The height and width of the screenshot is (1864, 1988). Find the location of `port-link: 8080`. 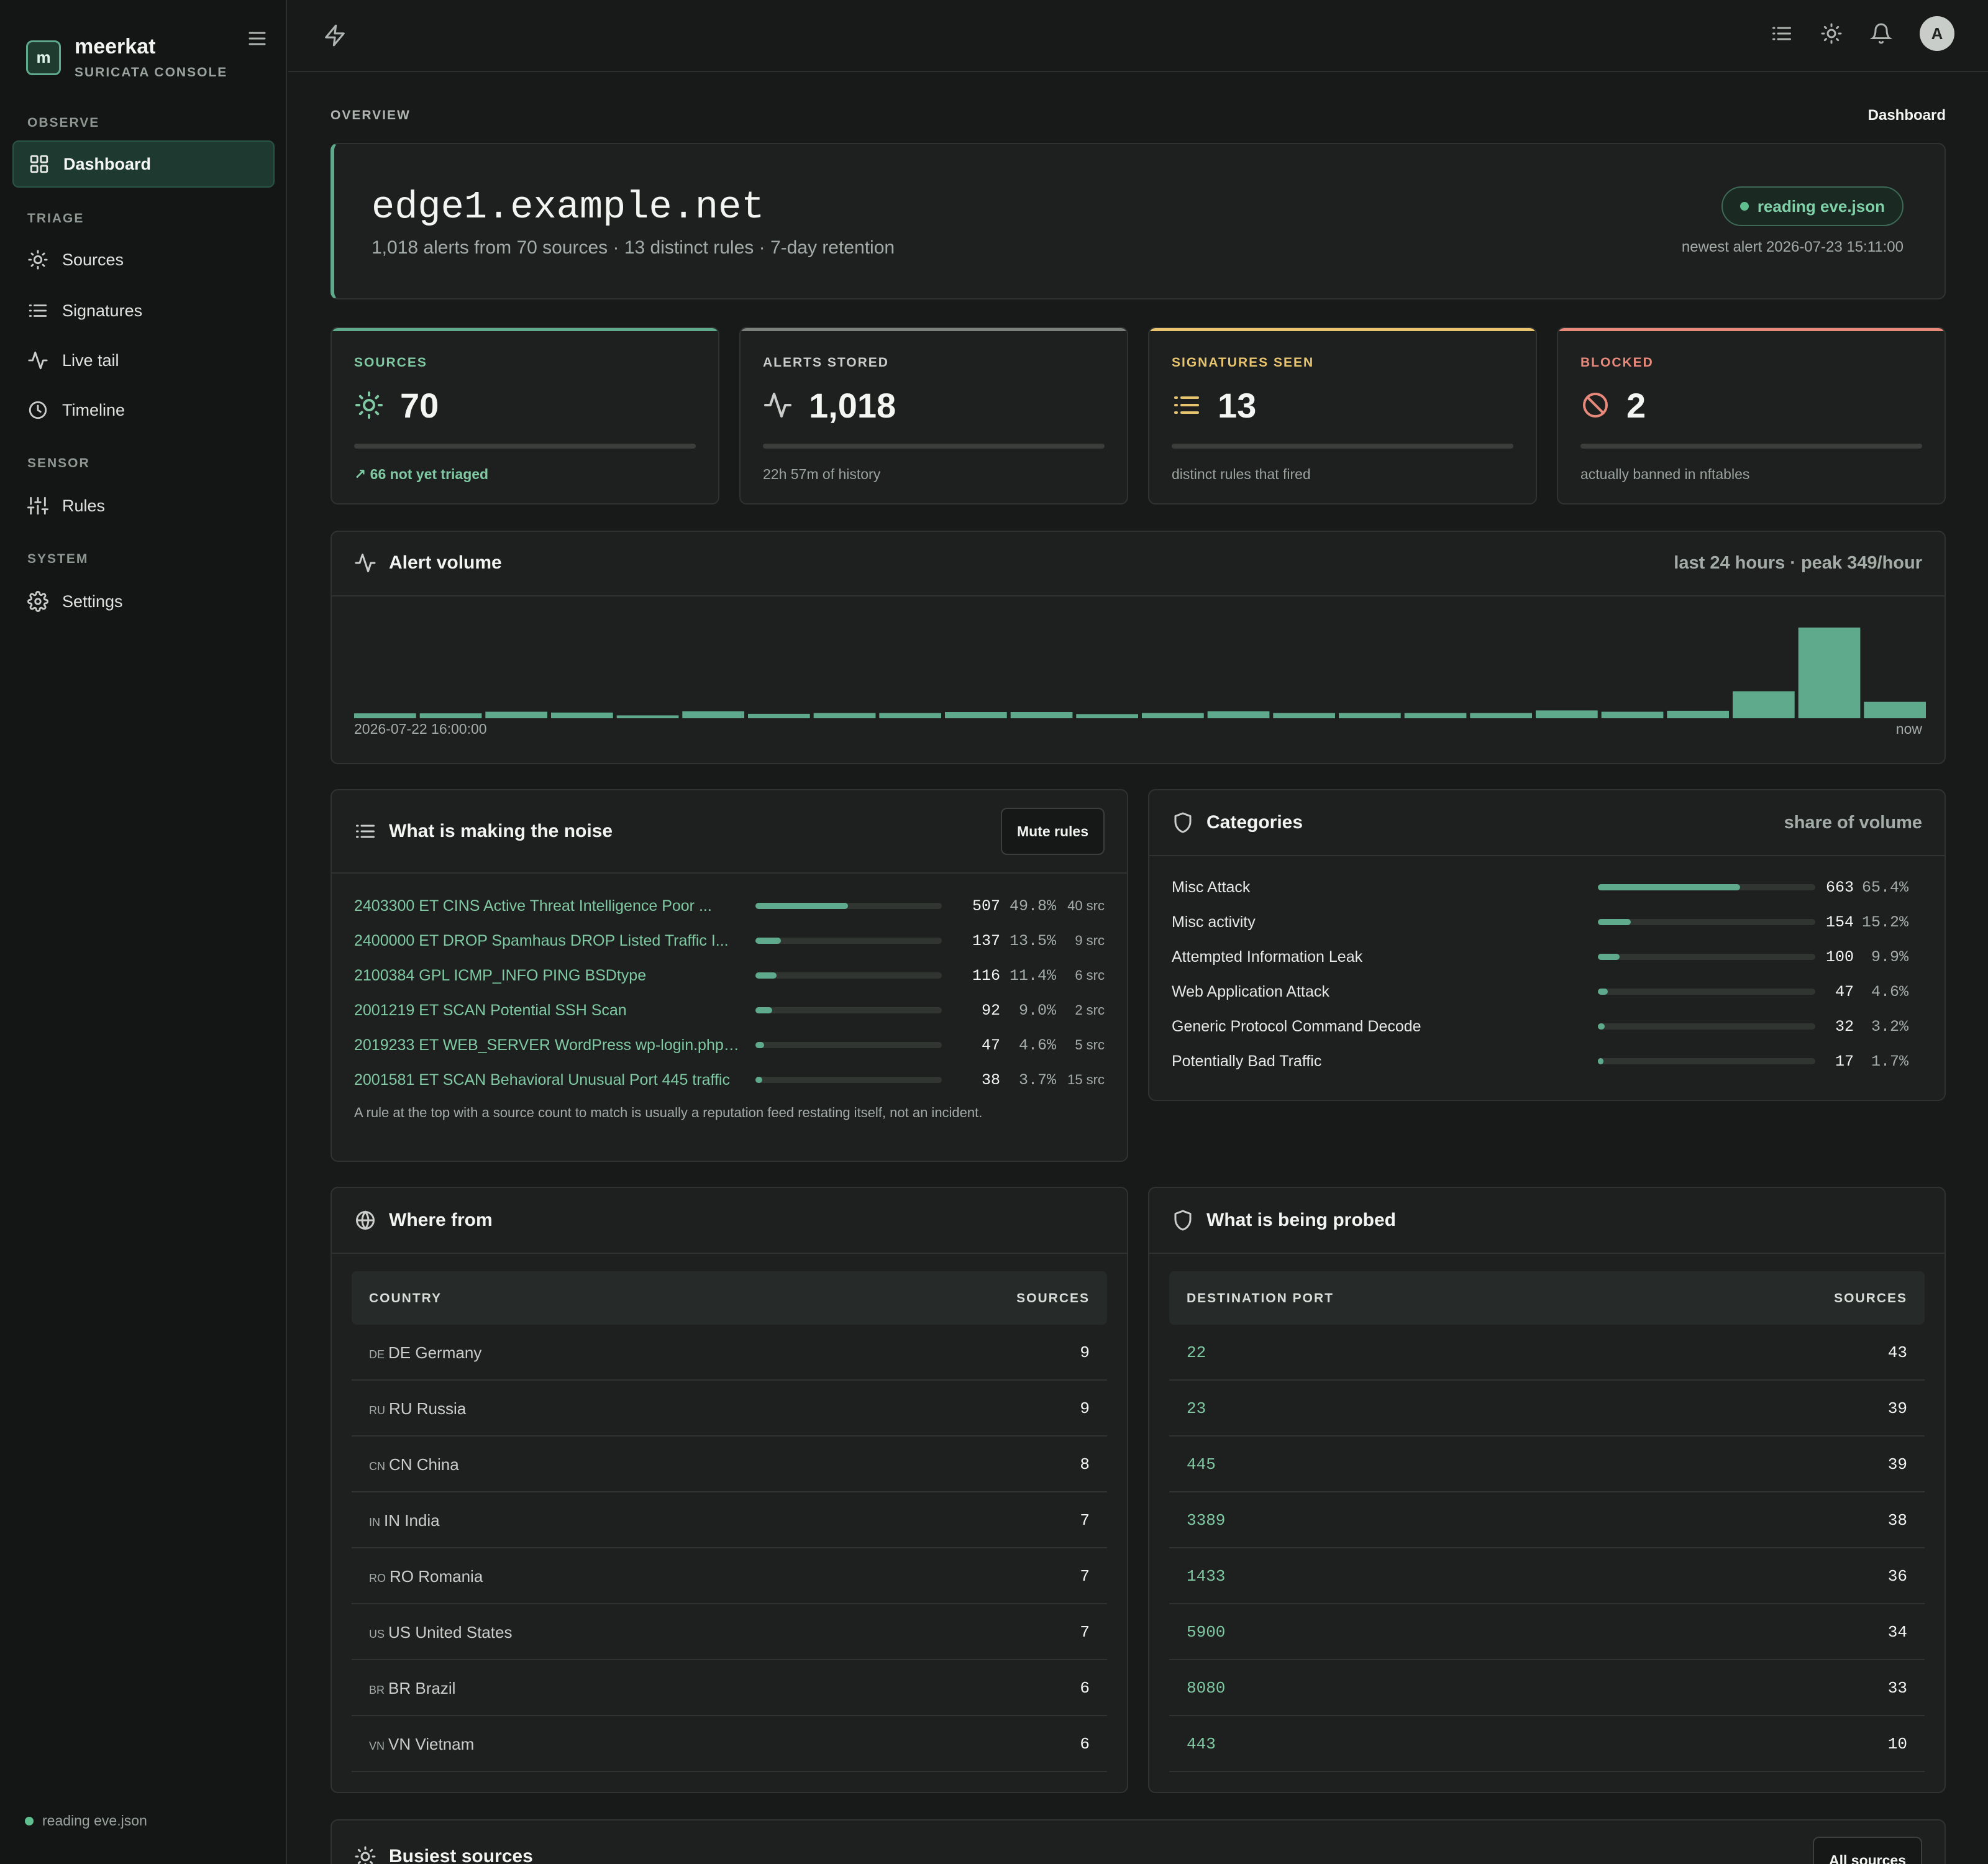

port-link: 8080 is located at coordinates (1206, 1688).